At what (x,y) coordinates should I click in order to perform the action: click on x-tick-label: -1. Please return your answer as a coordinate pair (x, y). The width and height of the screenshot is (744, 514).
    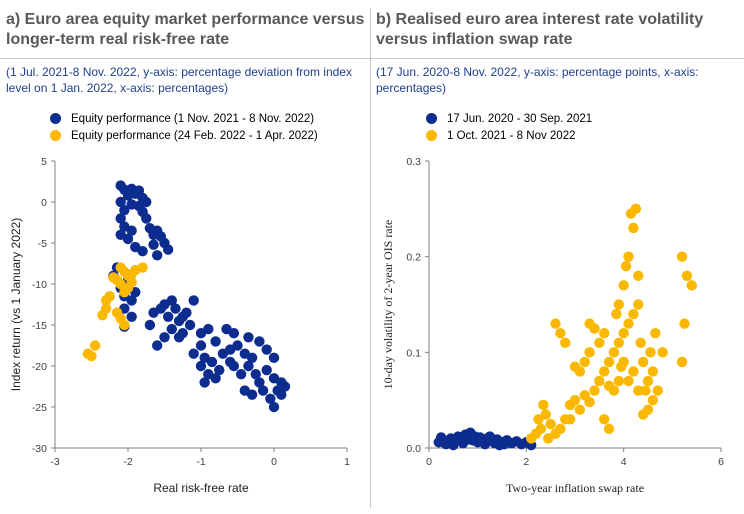
    Looking at the image, I should click on (200, 462).